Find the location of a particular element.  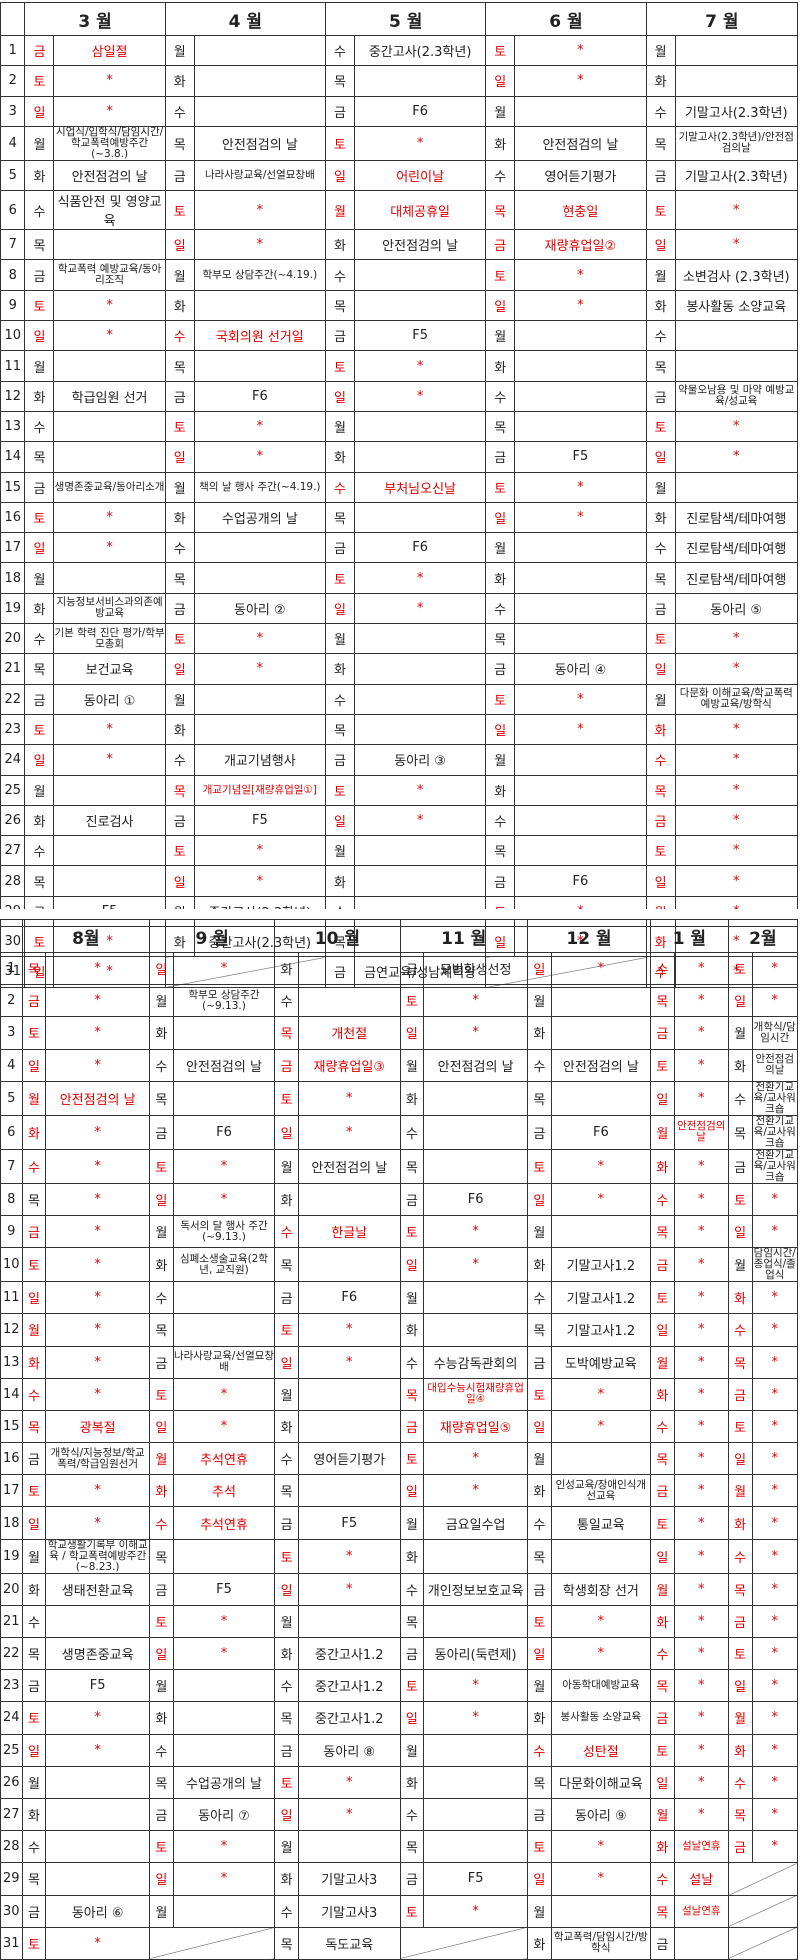

event-cell: 한글날 is located at coordinates (349, 1231).